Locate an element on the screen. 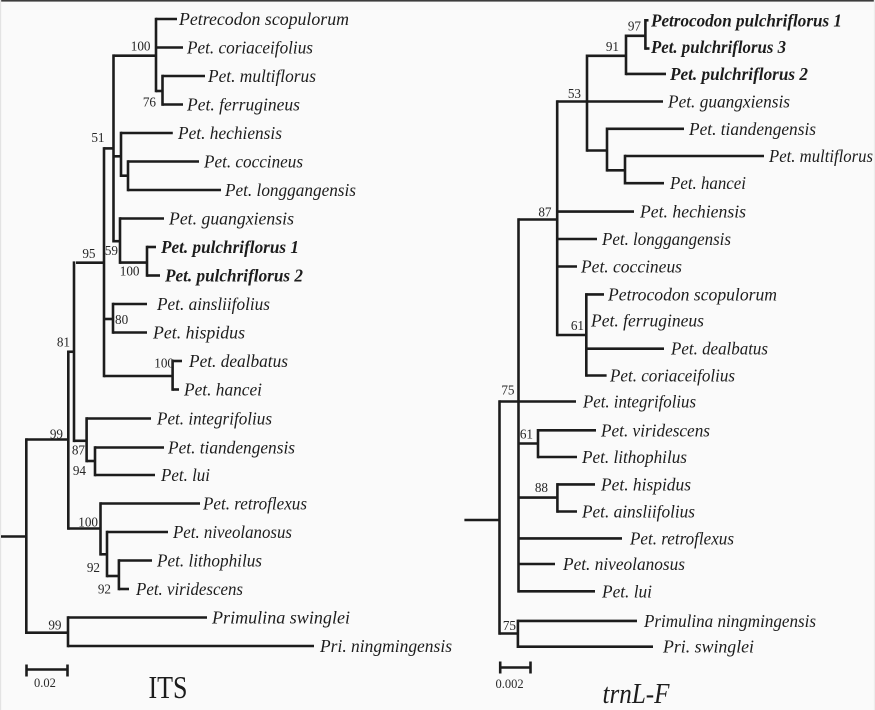  svg-text: 53 is located at coordinates (575, 93).